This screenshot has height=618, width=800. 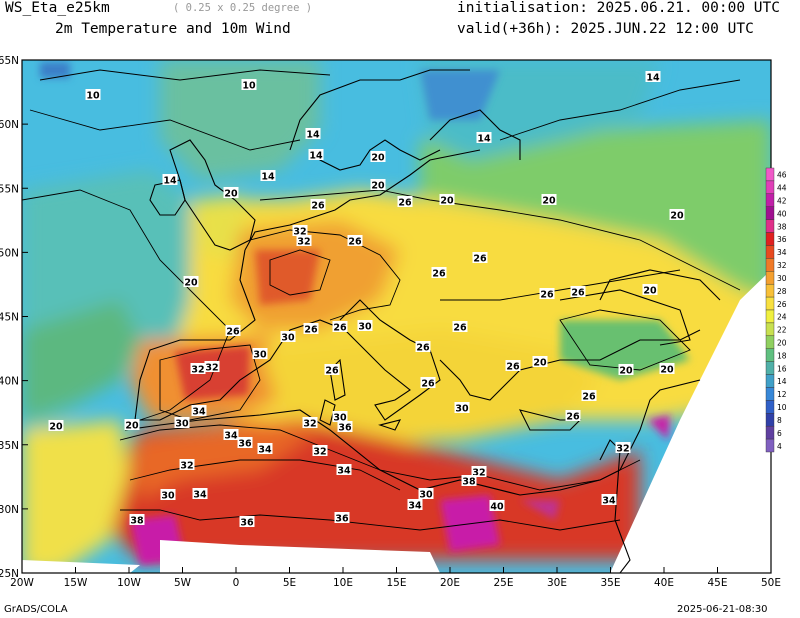 I want to click on colorbar-label: 20, so click(x=782, y=343).